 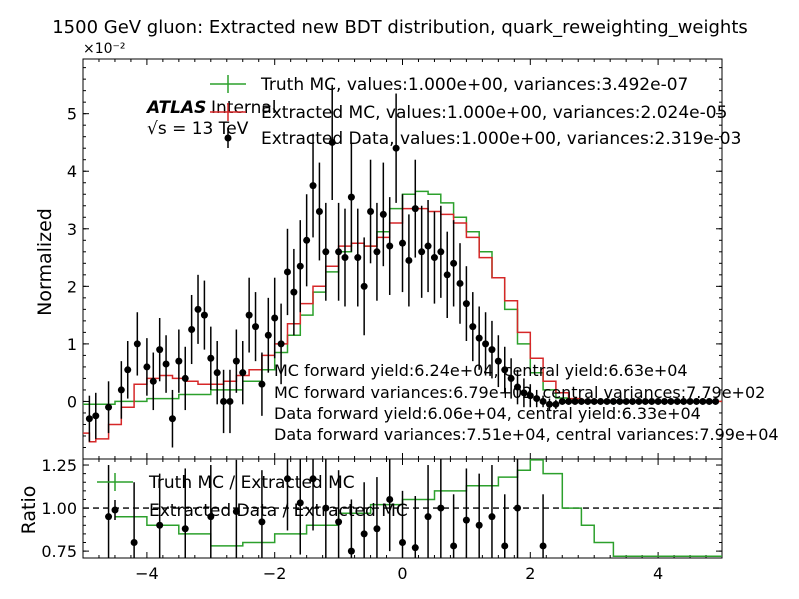 What do you see at coordinates (530, 573) in the screenshot?
I see `x-tick-label: 2` at bounding box center [530, 573].